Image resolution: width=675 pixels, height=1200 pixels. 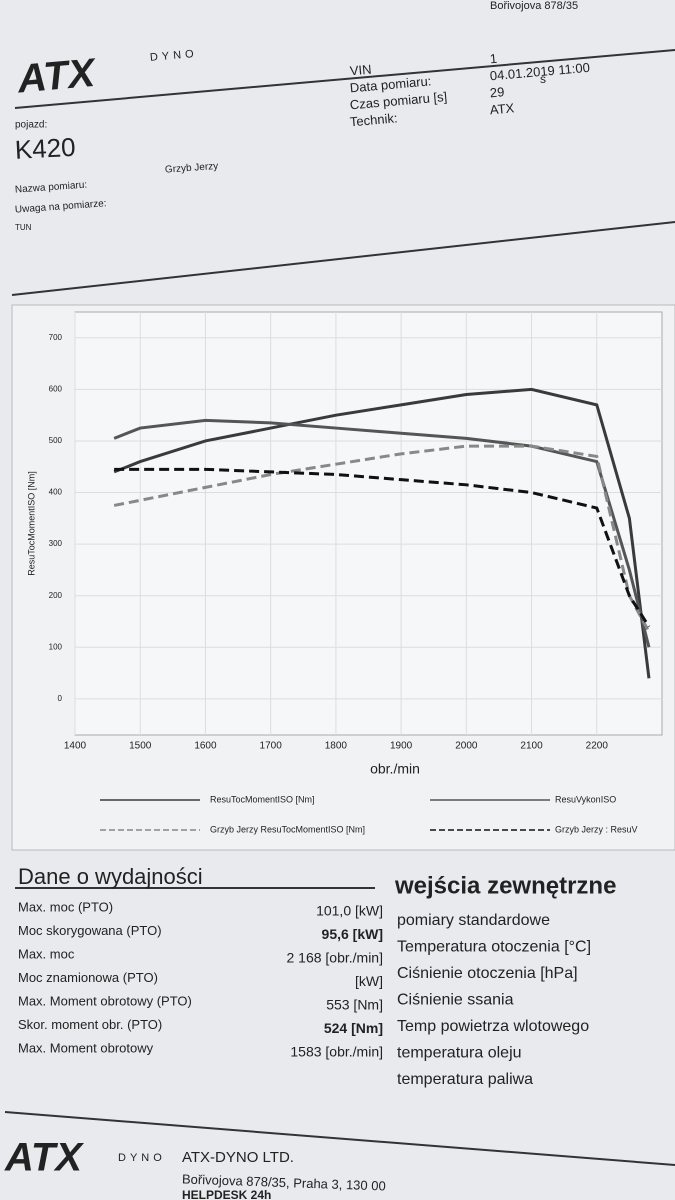 What do you see at coordinates (205, 746) in the screenshot?
I see `x-tick-label: 1600` at bounding box center [205, 746].